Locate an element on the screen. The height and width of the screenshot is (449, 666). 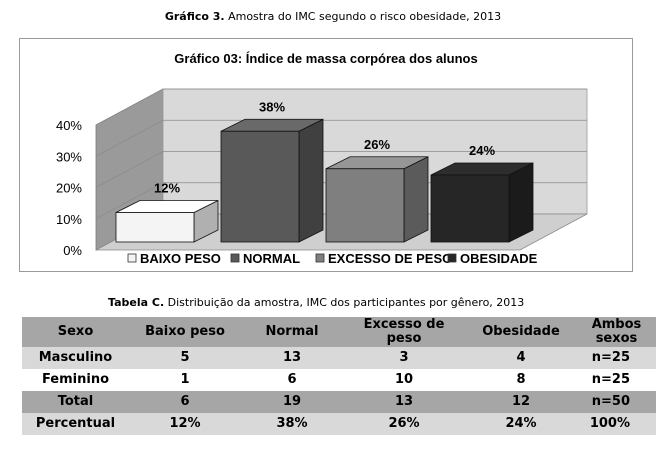
table-cell: 1 is located at coordinates (185, 379).